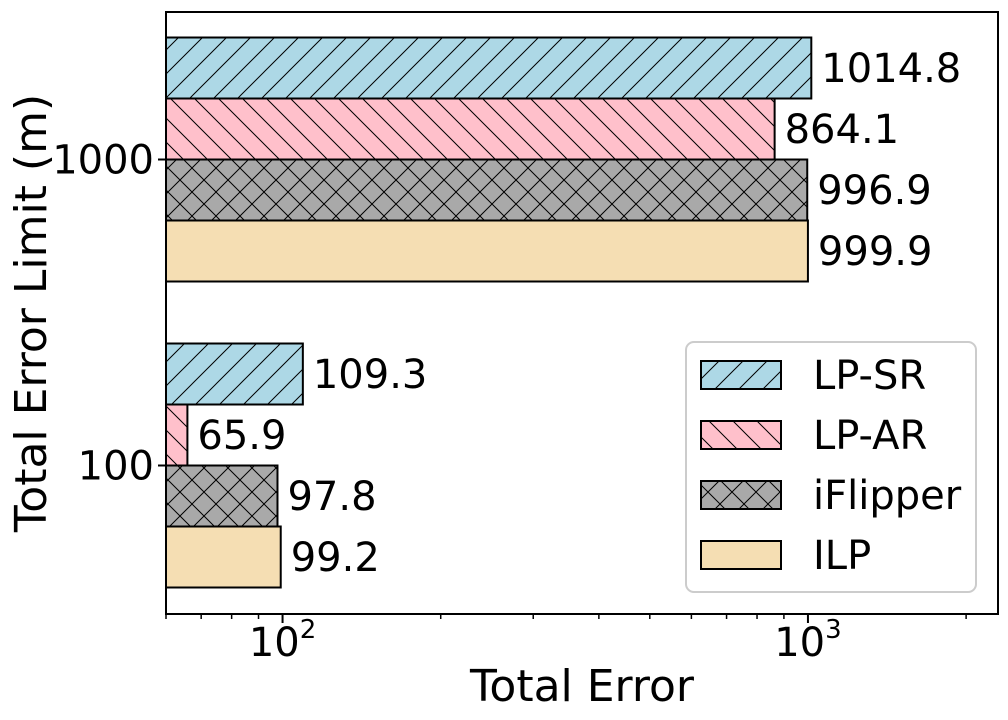  What do you see at coordinates (103, 161) in the screenshot?
I see `y-tick-label-1000: 1000` at bounding box center [103, 161].